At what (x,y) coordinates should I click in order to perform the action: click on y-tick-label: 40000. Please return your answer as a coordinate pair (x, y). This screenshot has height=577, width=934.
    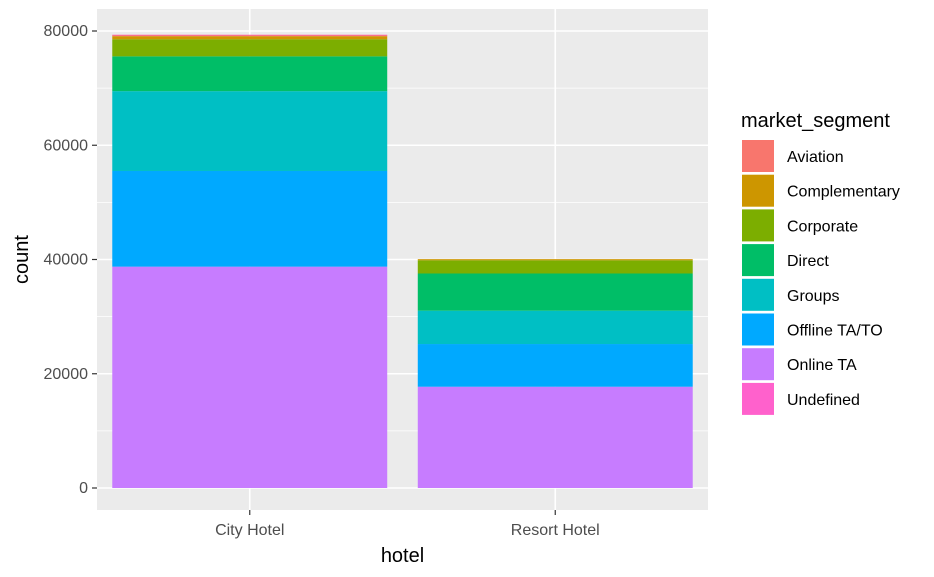
    Looking at the image, I should click on (66, 260).